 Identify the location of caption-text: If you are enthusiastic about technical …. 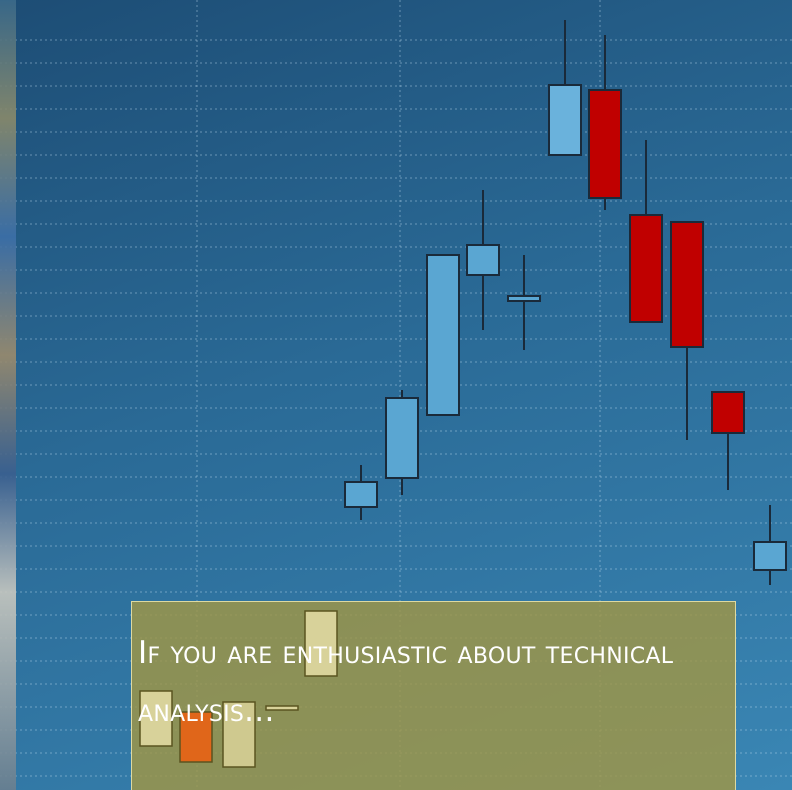
(406, 682).